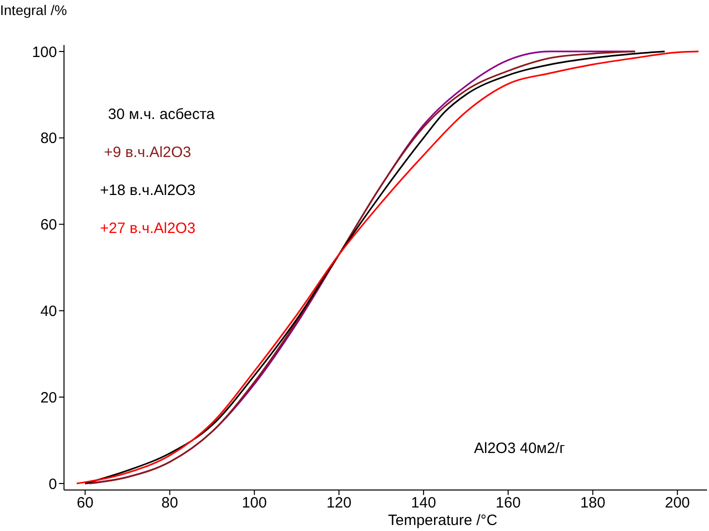  What do you see at coordinates (443, 520) in the screenshot?
I see `x-axis-title: Temperature /°C` at bounding box center [443, 520].